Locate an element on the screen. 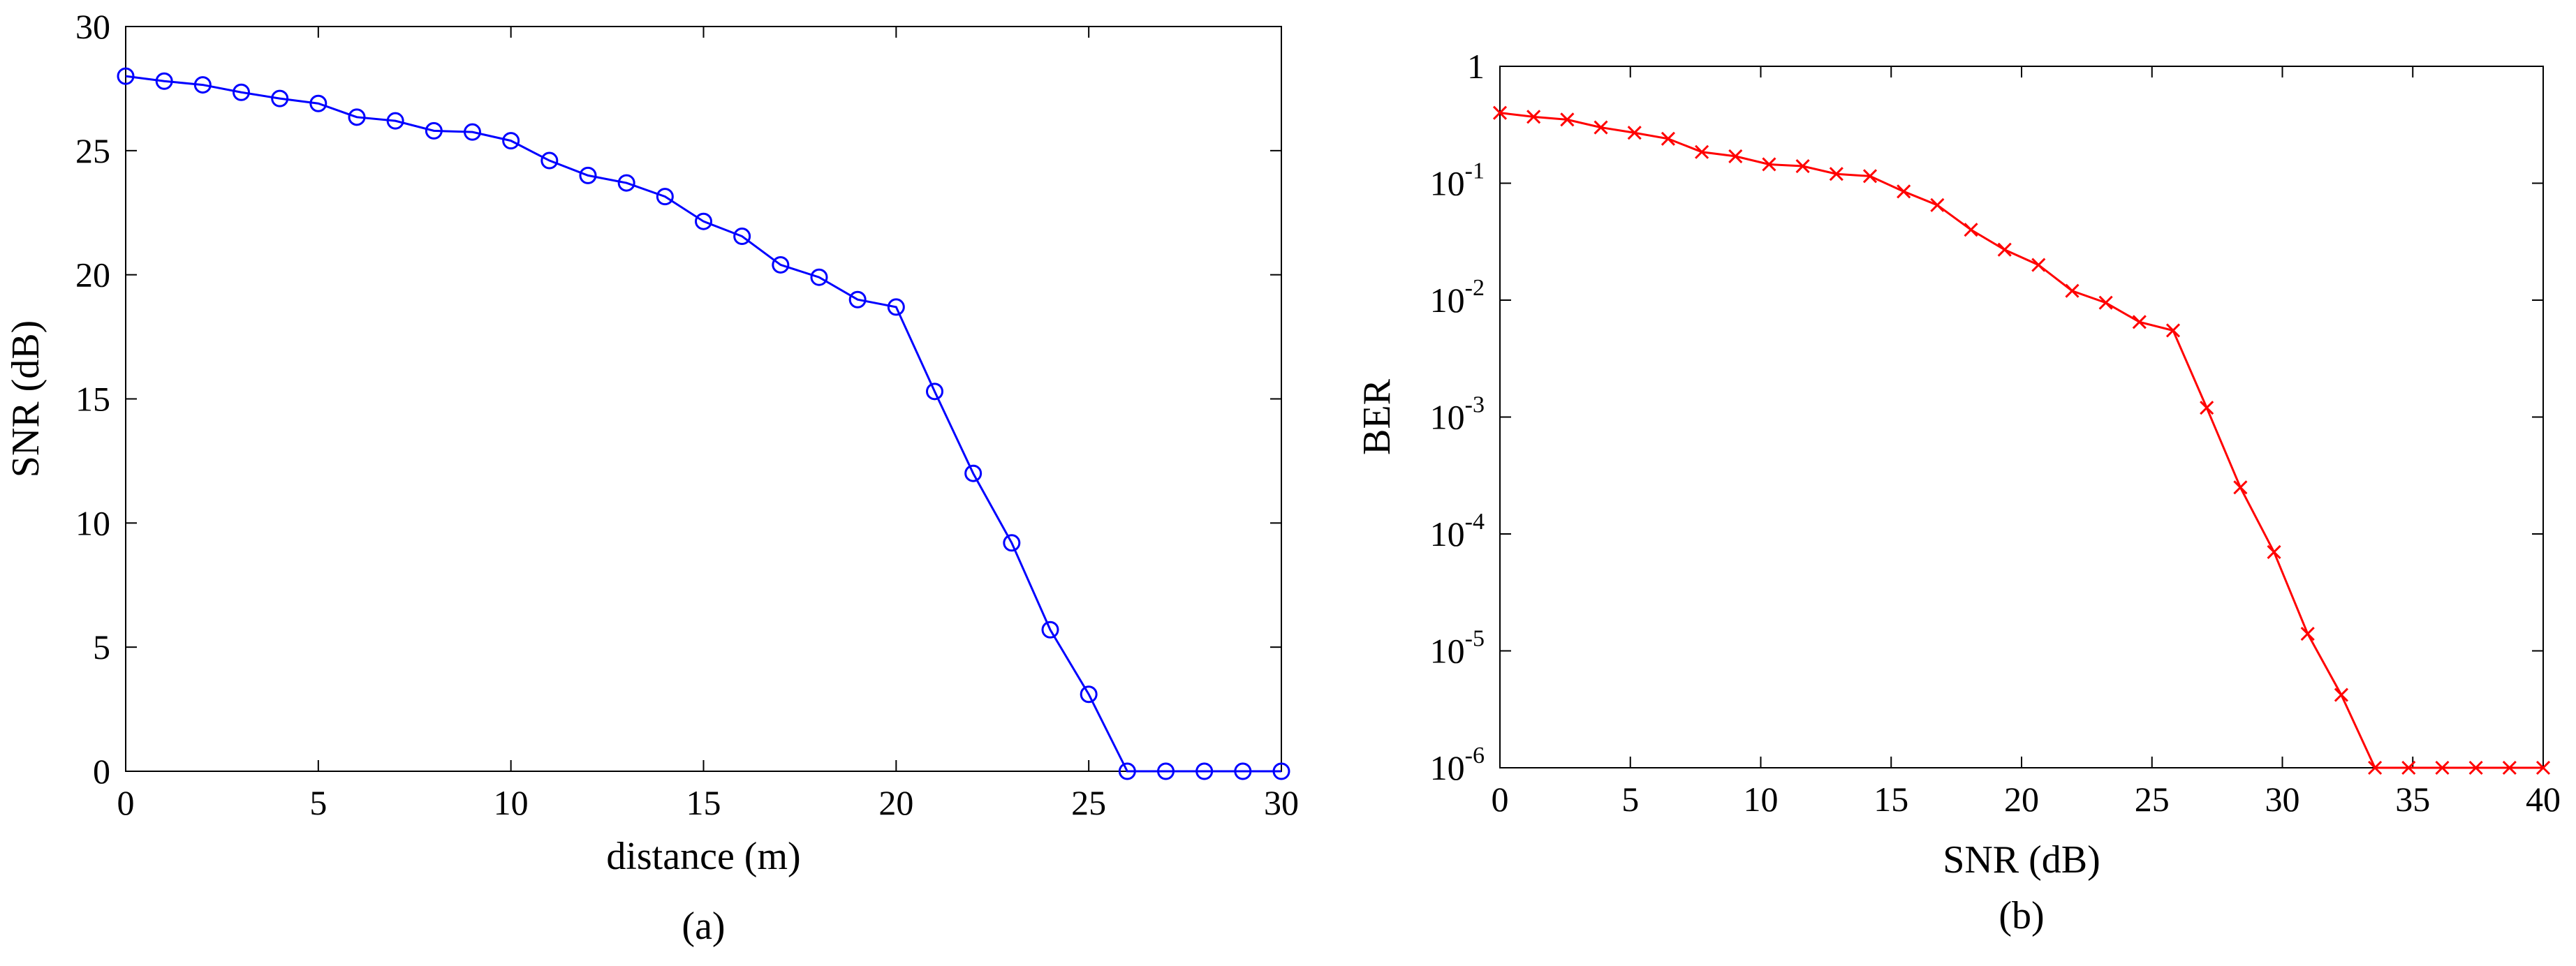 The width and height of the screenshot is (2576, 966). x-tick-label: 0 is located at coordinates (1500, 799).